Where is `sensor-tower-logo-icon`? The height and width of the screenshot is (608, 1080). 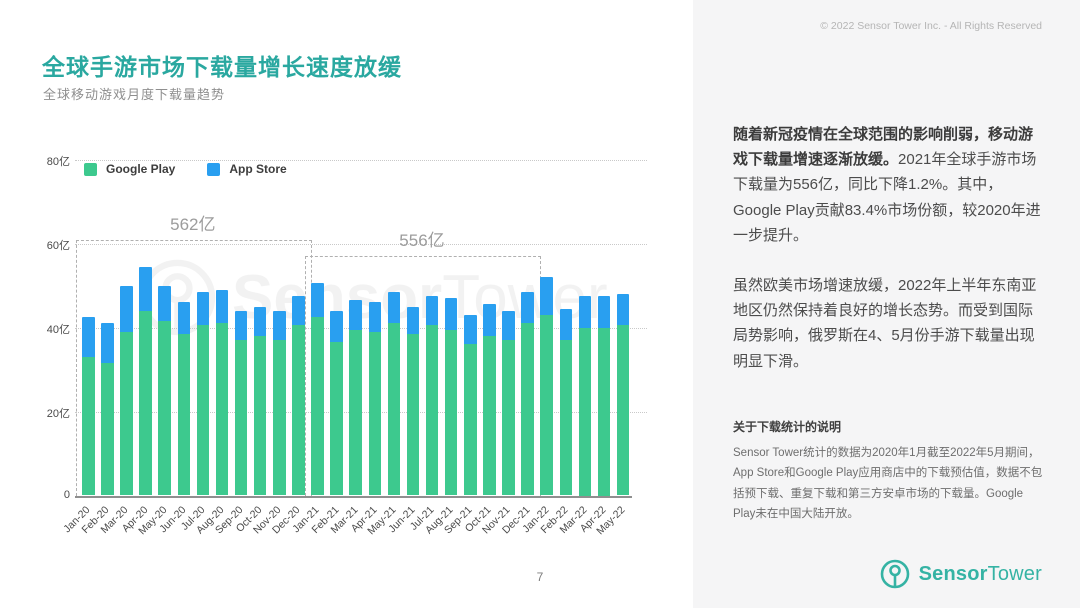
sensor-tower-logo-icon is located at coordinates (894, 574).